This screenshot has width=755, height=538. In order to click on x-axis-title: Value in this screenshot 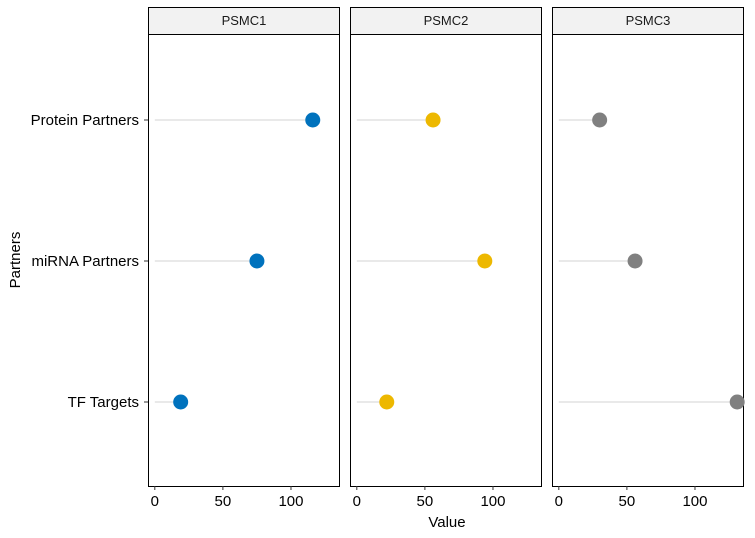, I will do `click(446, 522)`.